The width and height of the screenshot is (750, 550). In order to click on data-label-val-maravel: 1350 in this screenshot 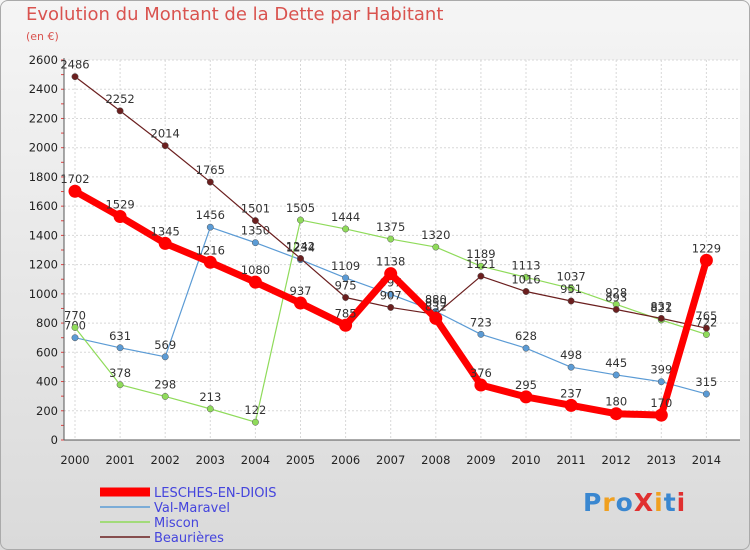, I will do `click(255, 231)`.